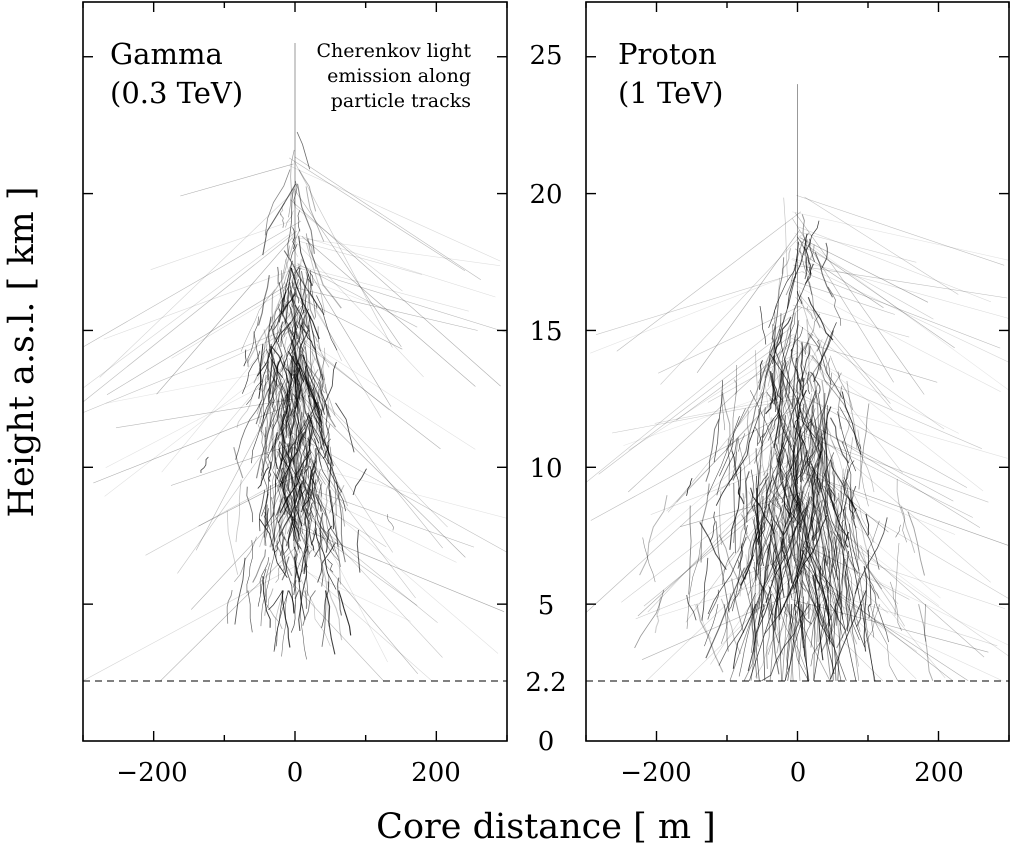 The width and height of the screenshot is (1019, 862). What do you see at coordinates (546, 606) in the screenshot?
I see `ytick-label-5: 5` at bounding box center [546, 606].